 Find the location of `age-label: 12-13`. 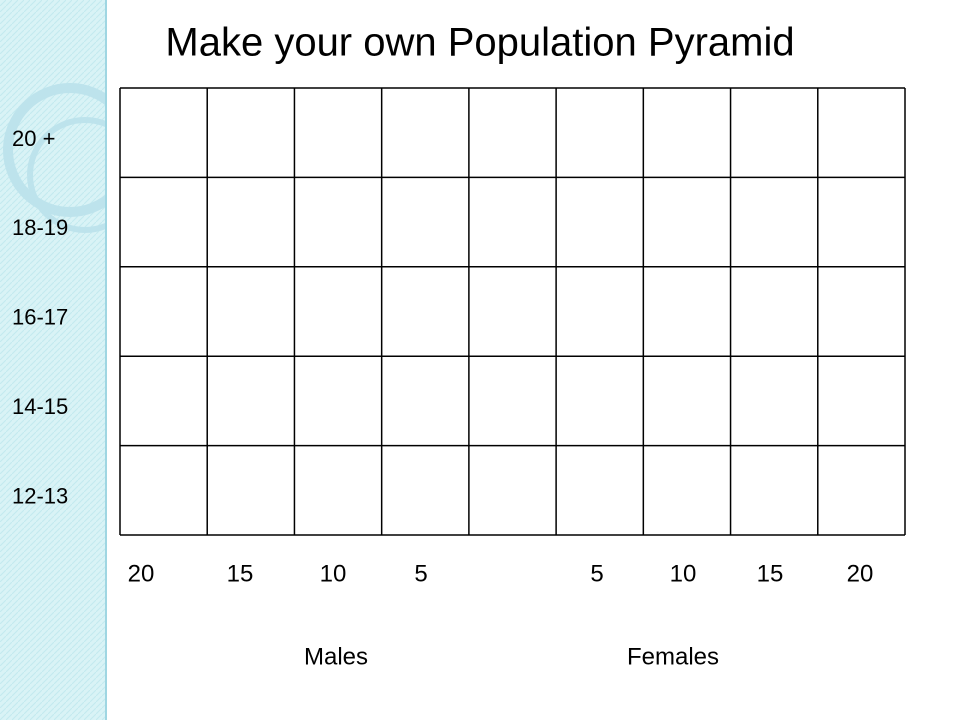

age-label: 12-13 is located at coordinates (40, 495).